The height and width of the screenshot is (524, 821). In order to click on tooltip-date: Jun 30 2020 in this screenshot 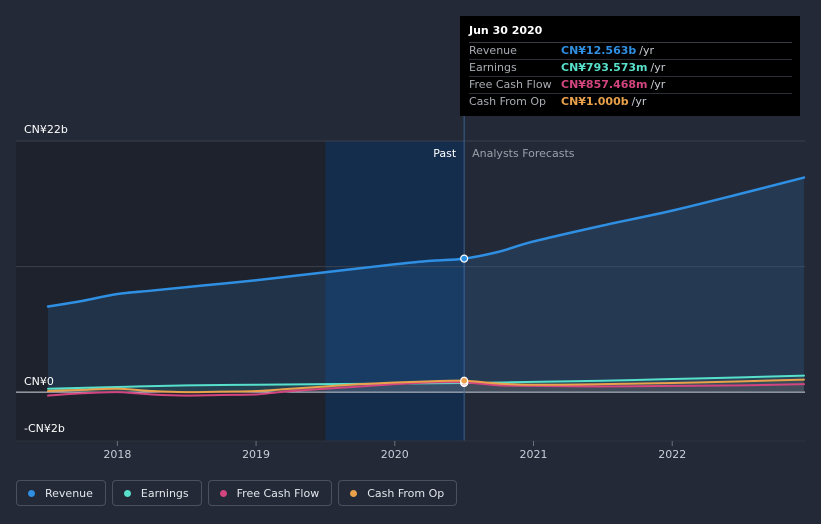, I will do `click(630, 33)`.